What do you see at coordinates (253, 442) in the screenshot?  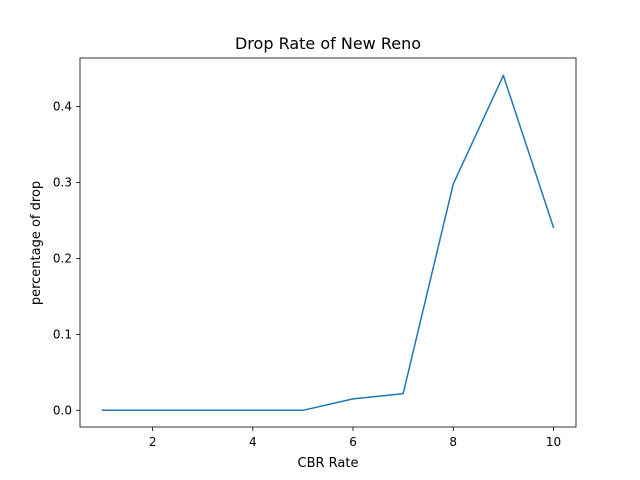 I see `x-tick-label: 4` at bounding box center [253, 442].